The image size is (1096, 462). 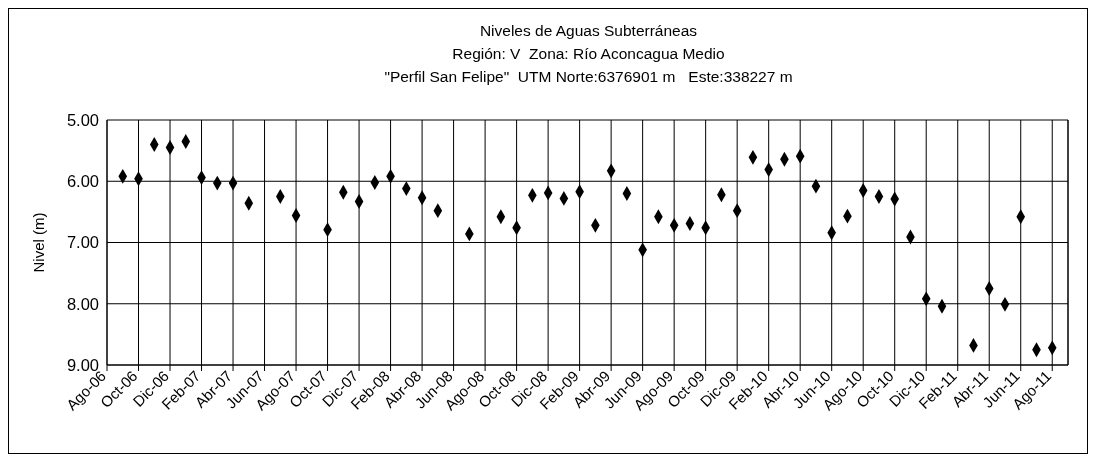 What do you see at coordinates (588, 31) in the screenshot?
I see `chart-title: Niveles de Aguas Subterráneas` at bounding box center [588, 31].